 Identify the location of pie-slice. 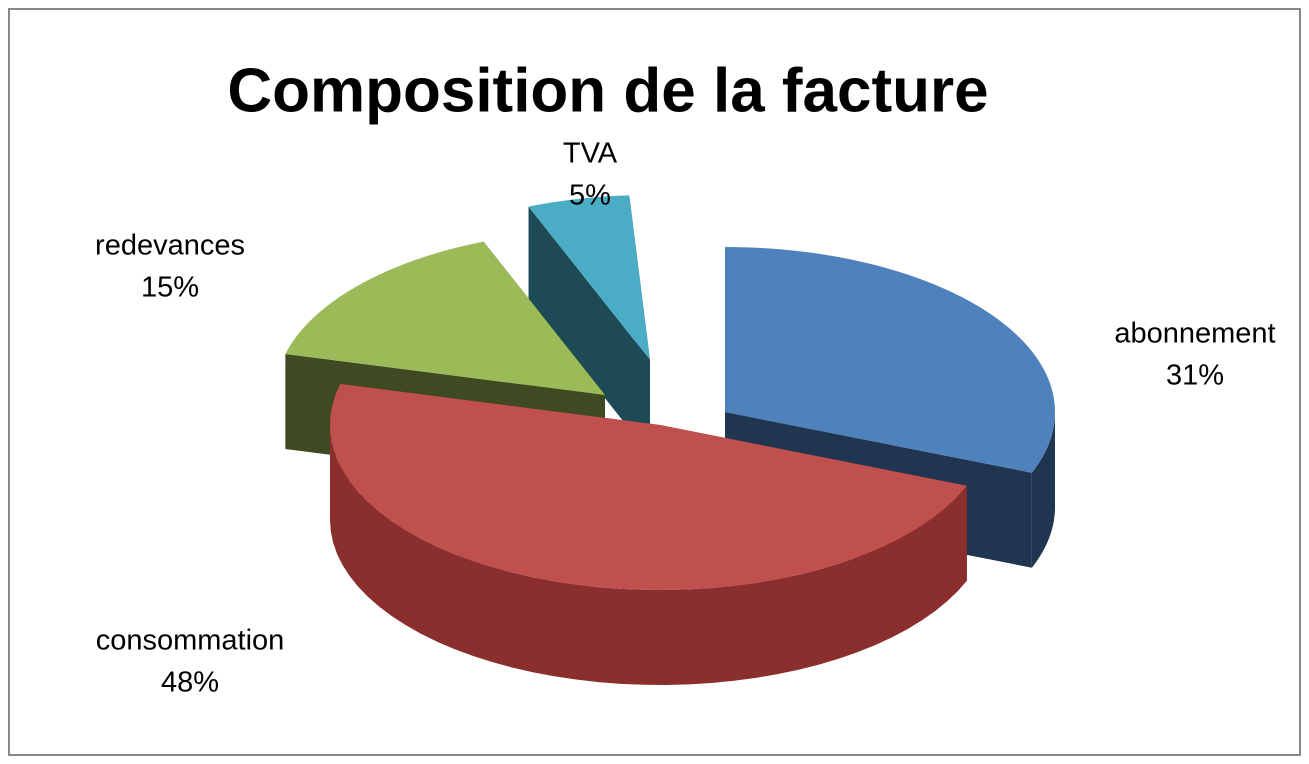
(589, 325).